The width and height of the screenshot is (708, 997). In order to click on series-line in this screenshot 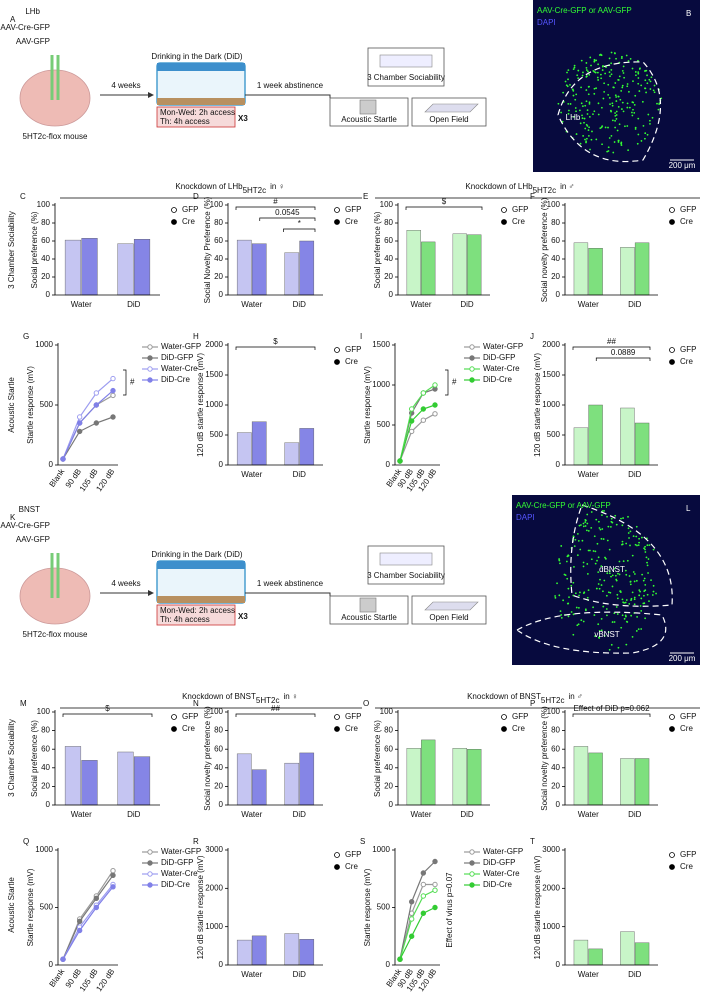, I will do `click(88, 923)`.